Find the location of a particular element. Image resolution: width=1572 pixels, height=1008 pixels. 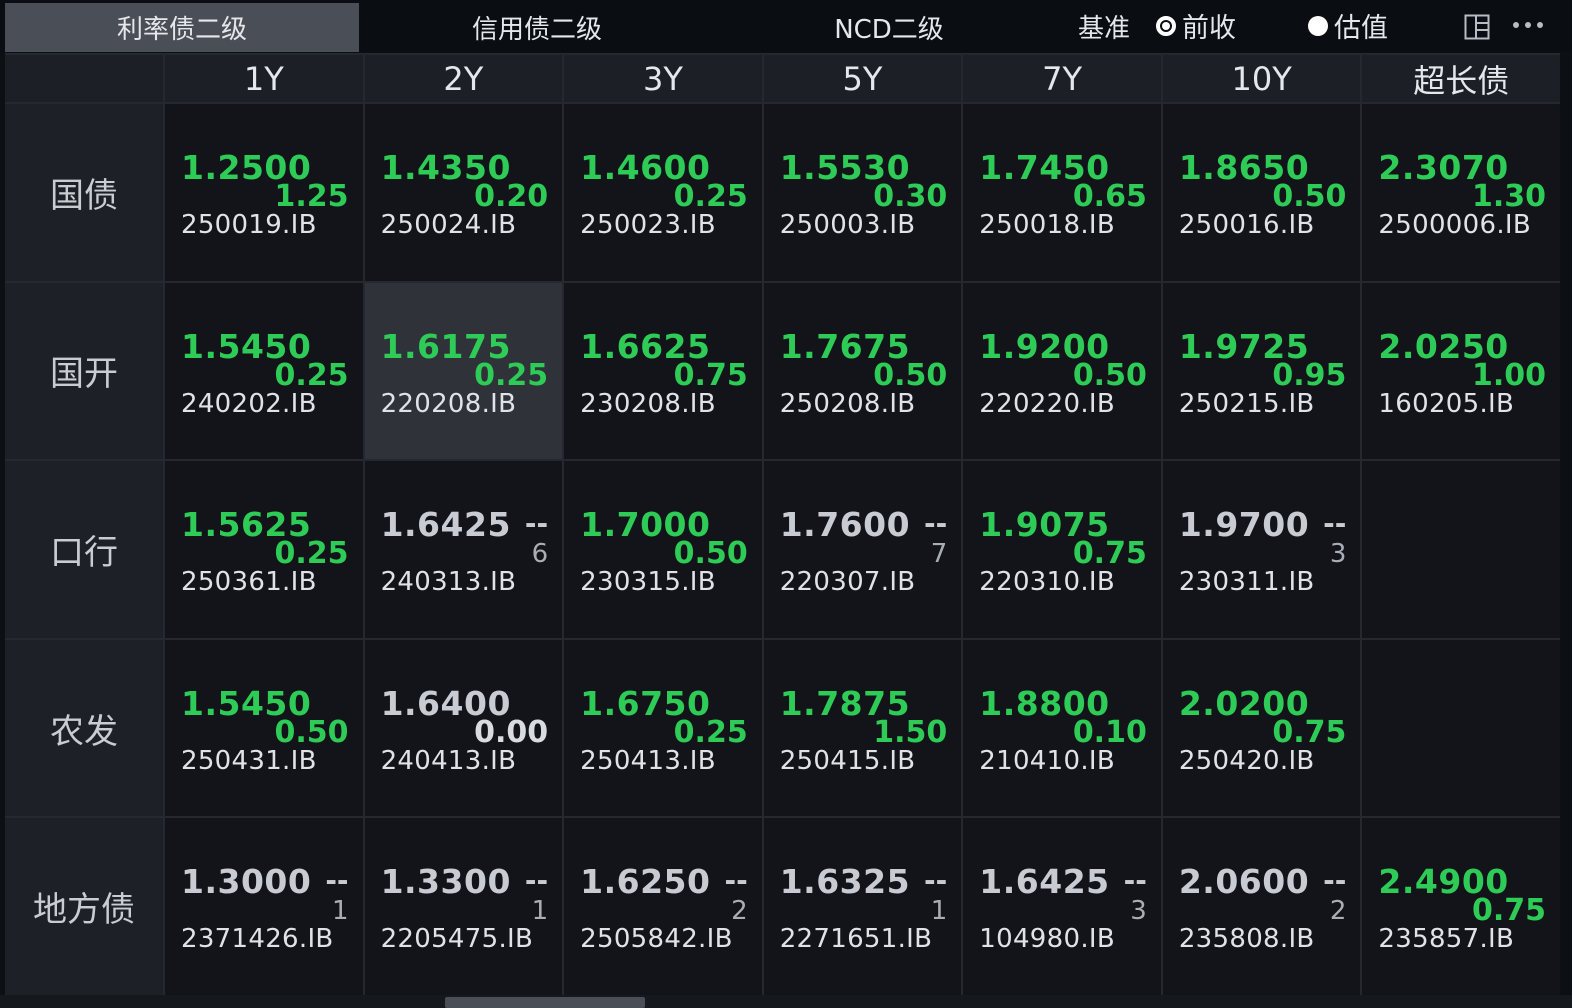

yield-value: 1.4600 is located at coordinates (645, 167).